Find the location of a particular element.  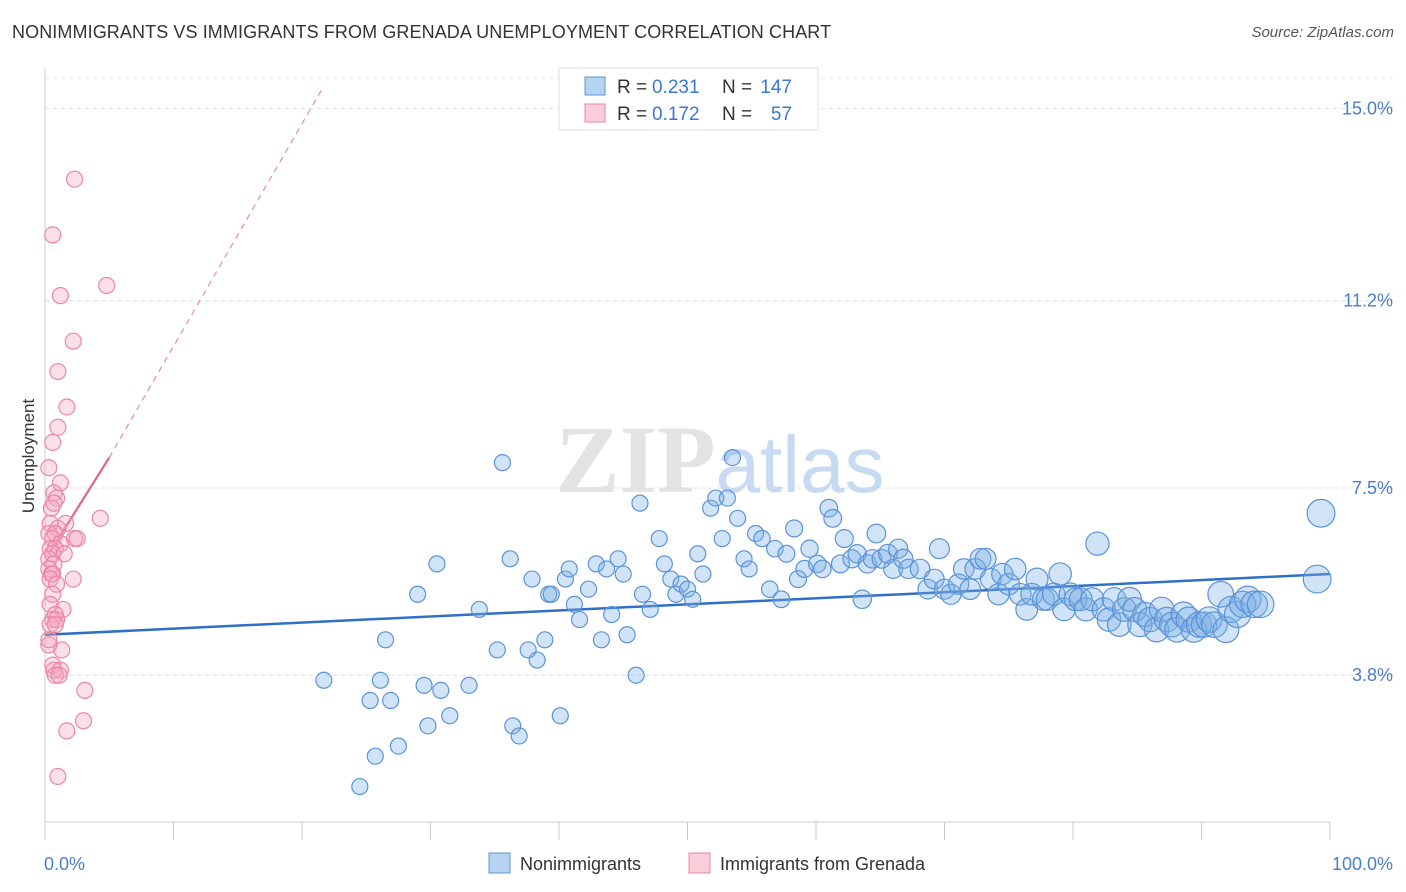

watermark-text: ZIPatlas is located at coordinates (719, 459).